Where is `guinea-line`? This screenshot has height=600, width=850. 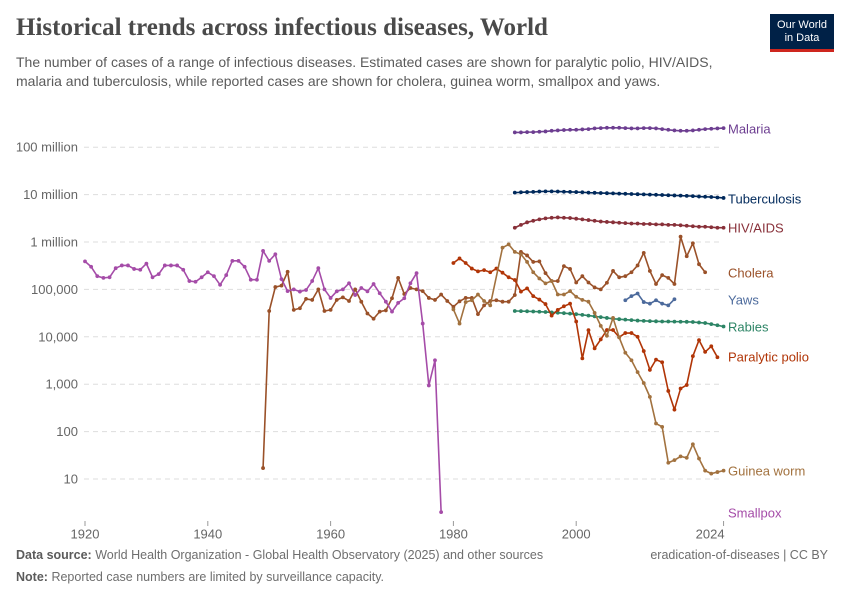
guinea-line is located at coordinates (588, 359).